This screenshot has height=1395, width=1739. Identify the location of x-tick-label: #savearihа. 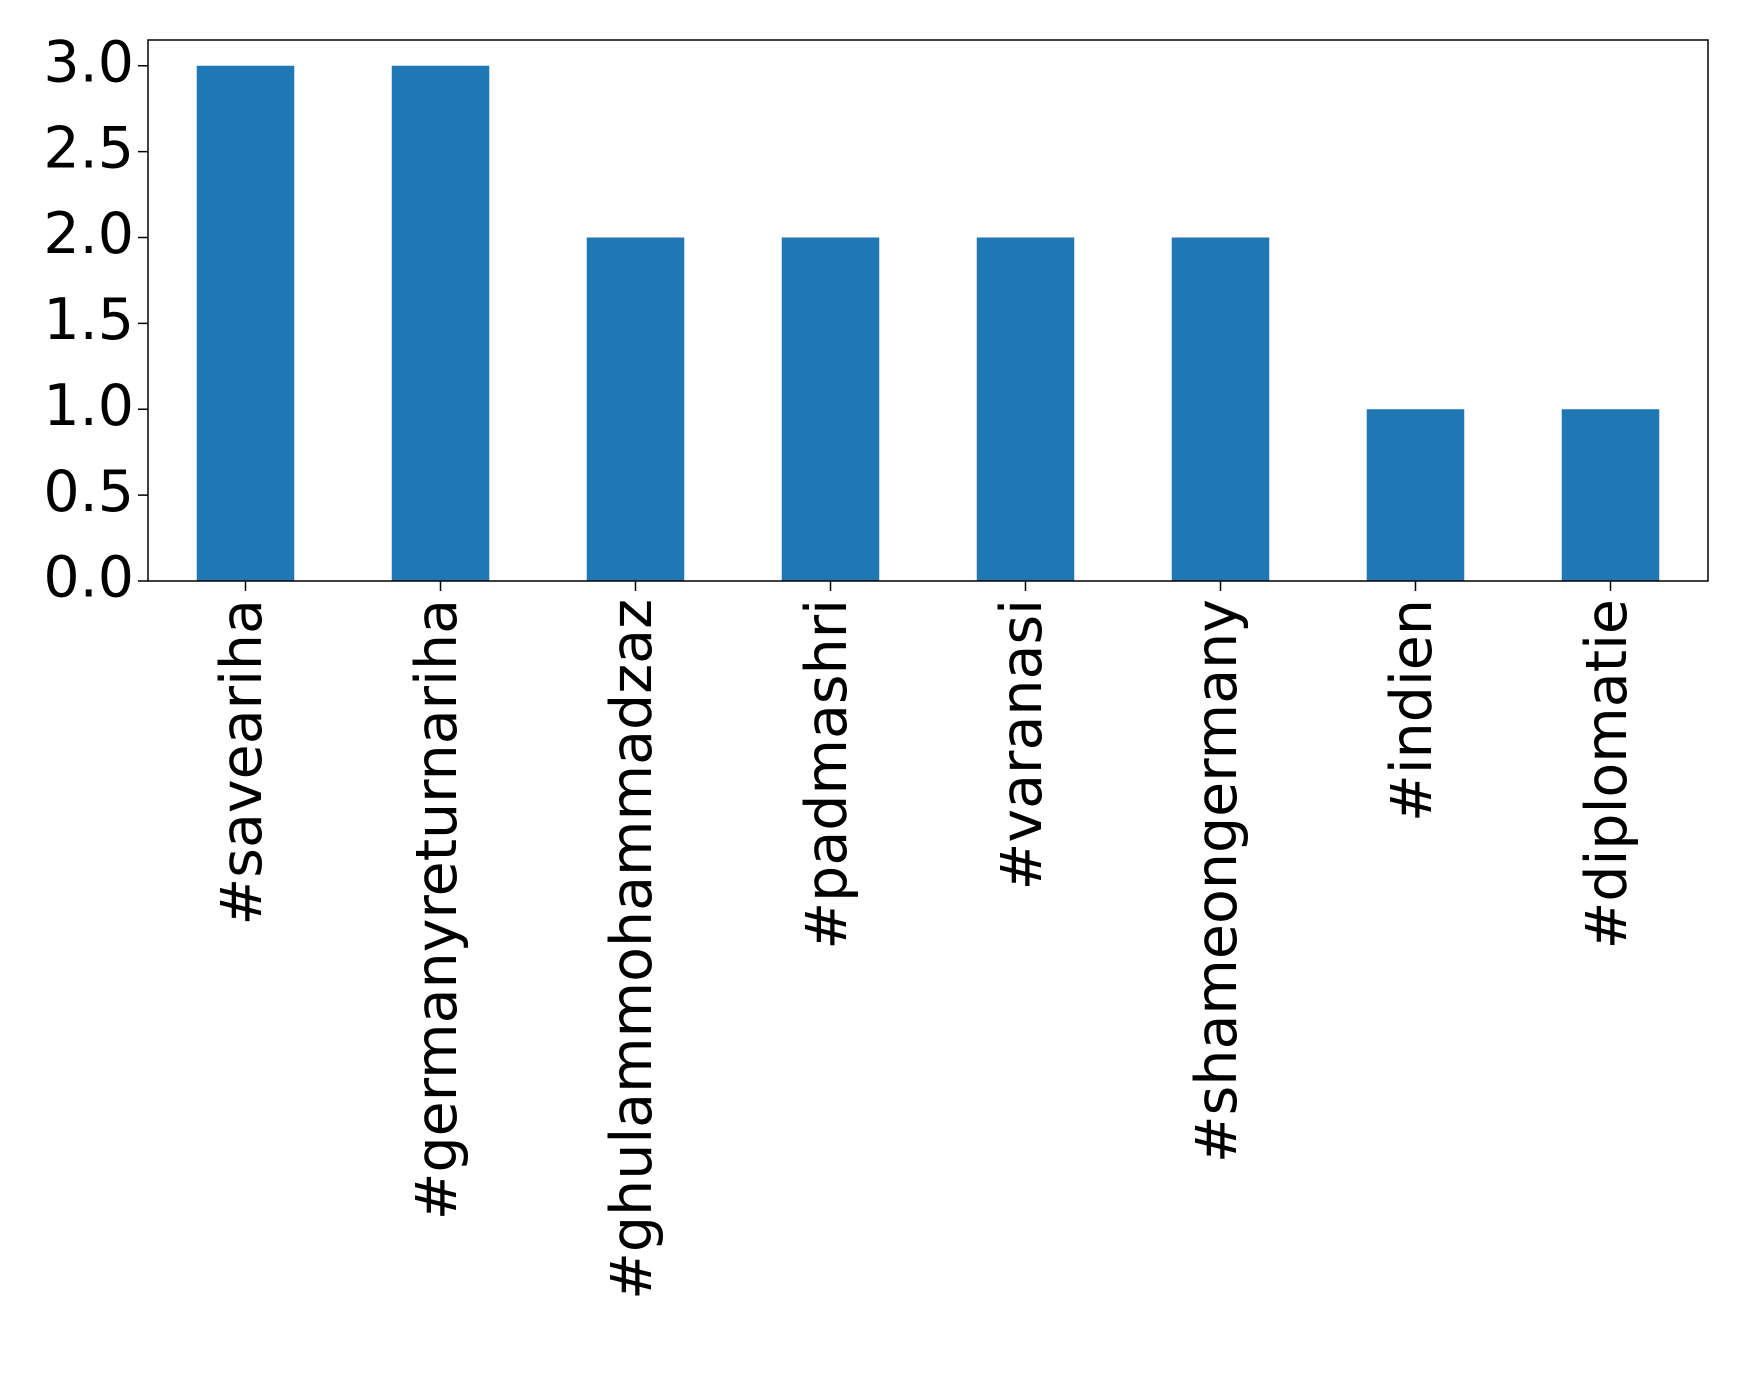
(242, 762).